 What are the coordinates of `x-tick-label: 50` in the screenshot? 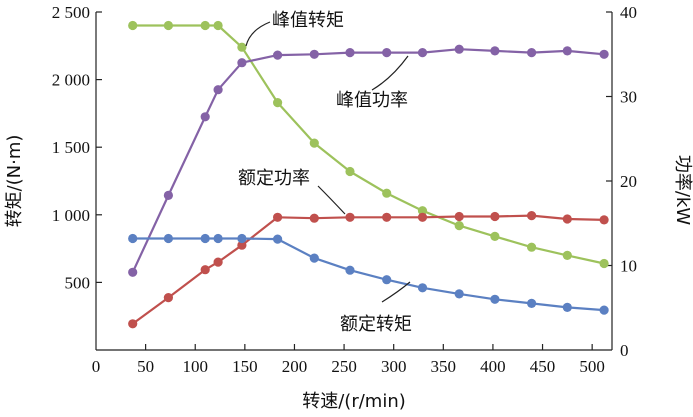 It's located at (145, 366).